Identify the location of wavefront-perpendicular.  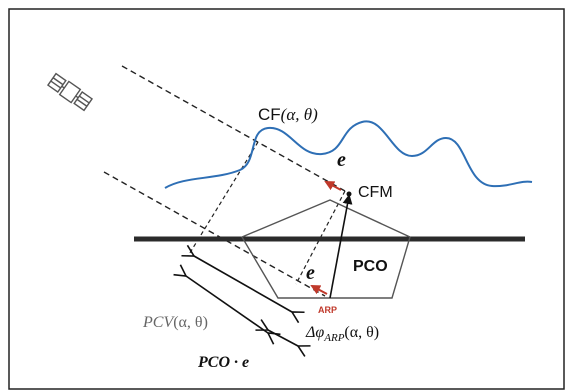
(223, 199).